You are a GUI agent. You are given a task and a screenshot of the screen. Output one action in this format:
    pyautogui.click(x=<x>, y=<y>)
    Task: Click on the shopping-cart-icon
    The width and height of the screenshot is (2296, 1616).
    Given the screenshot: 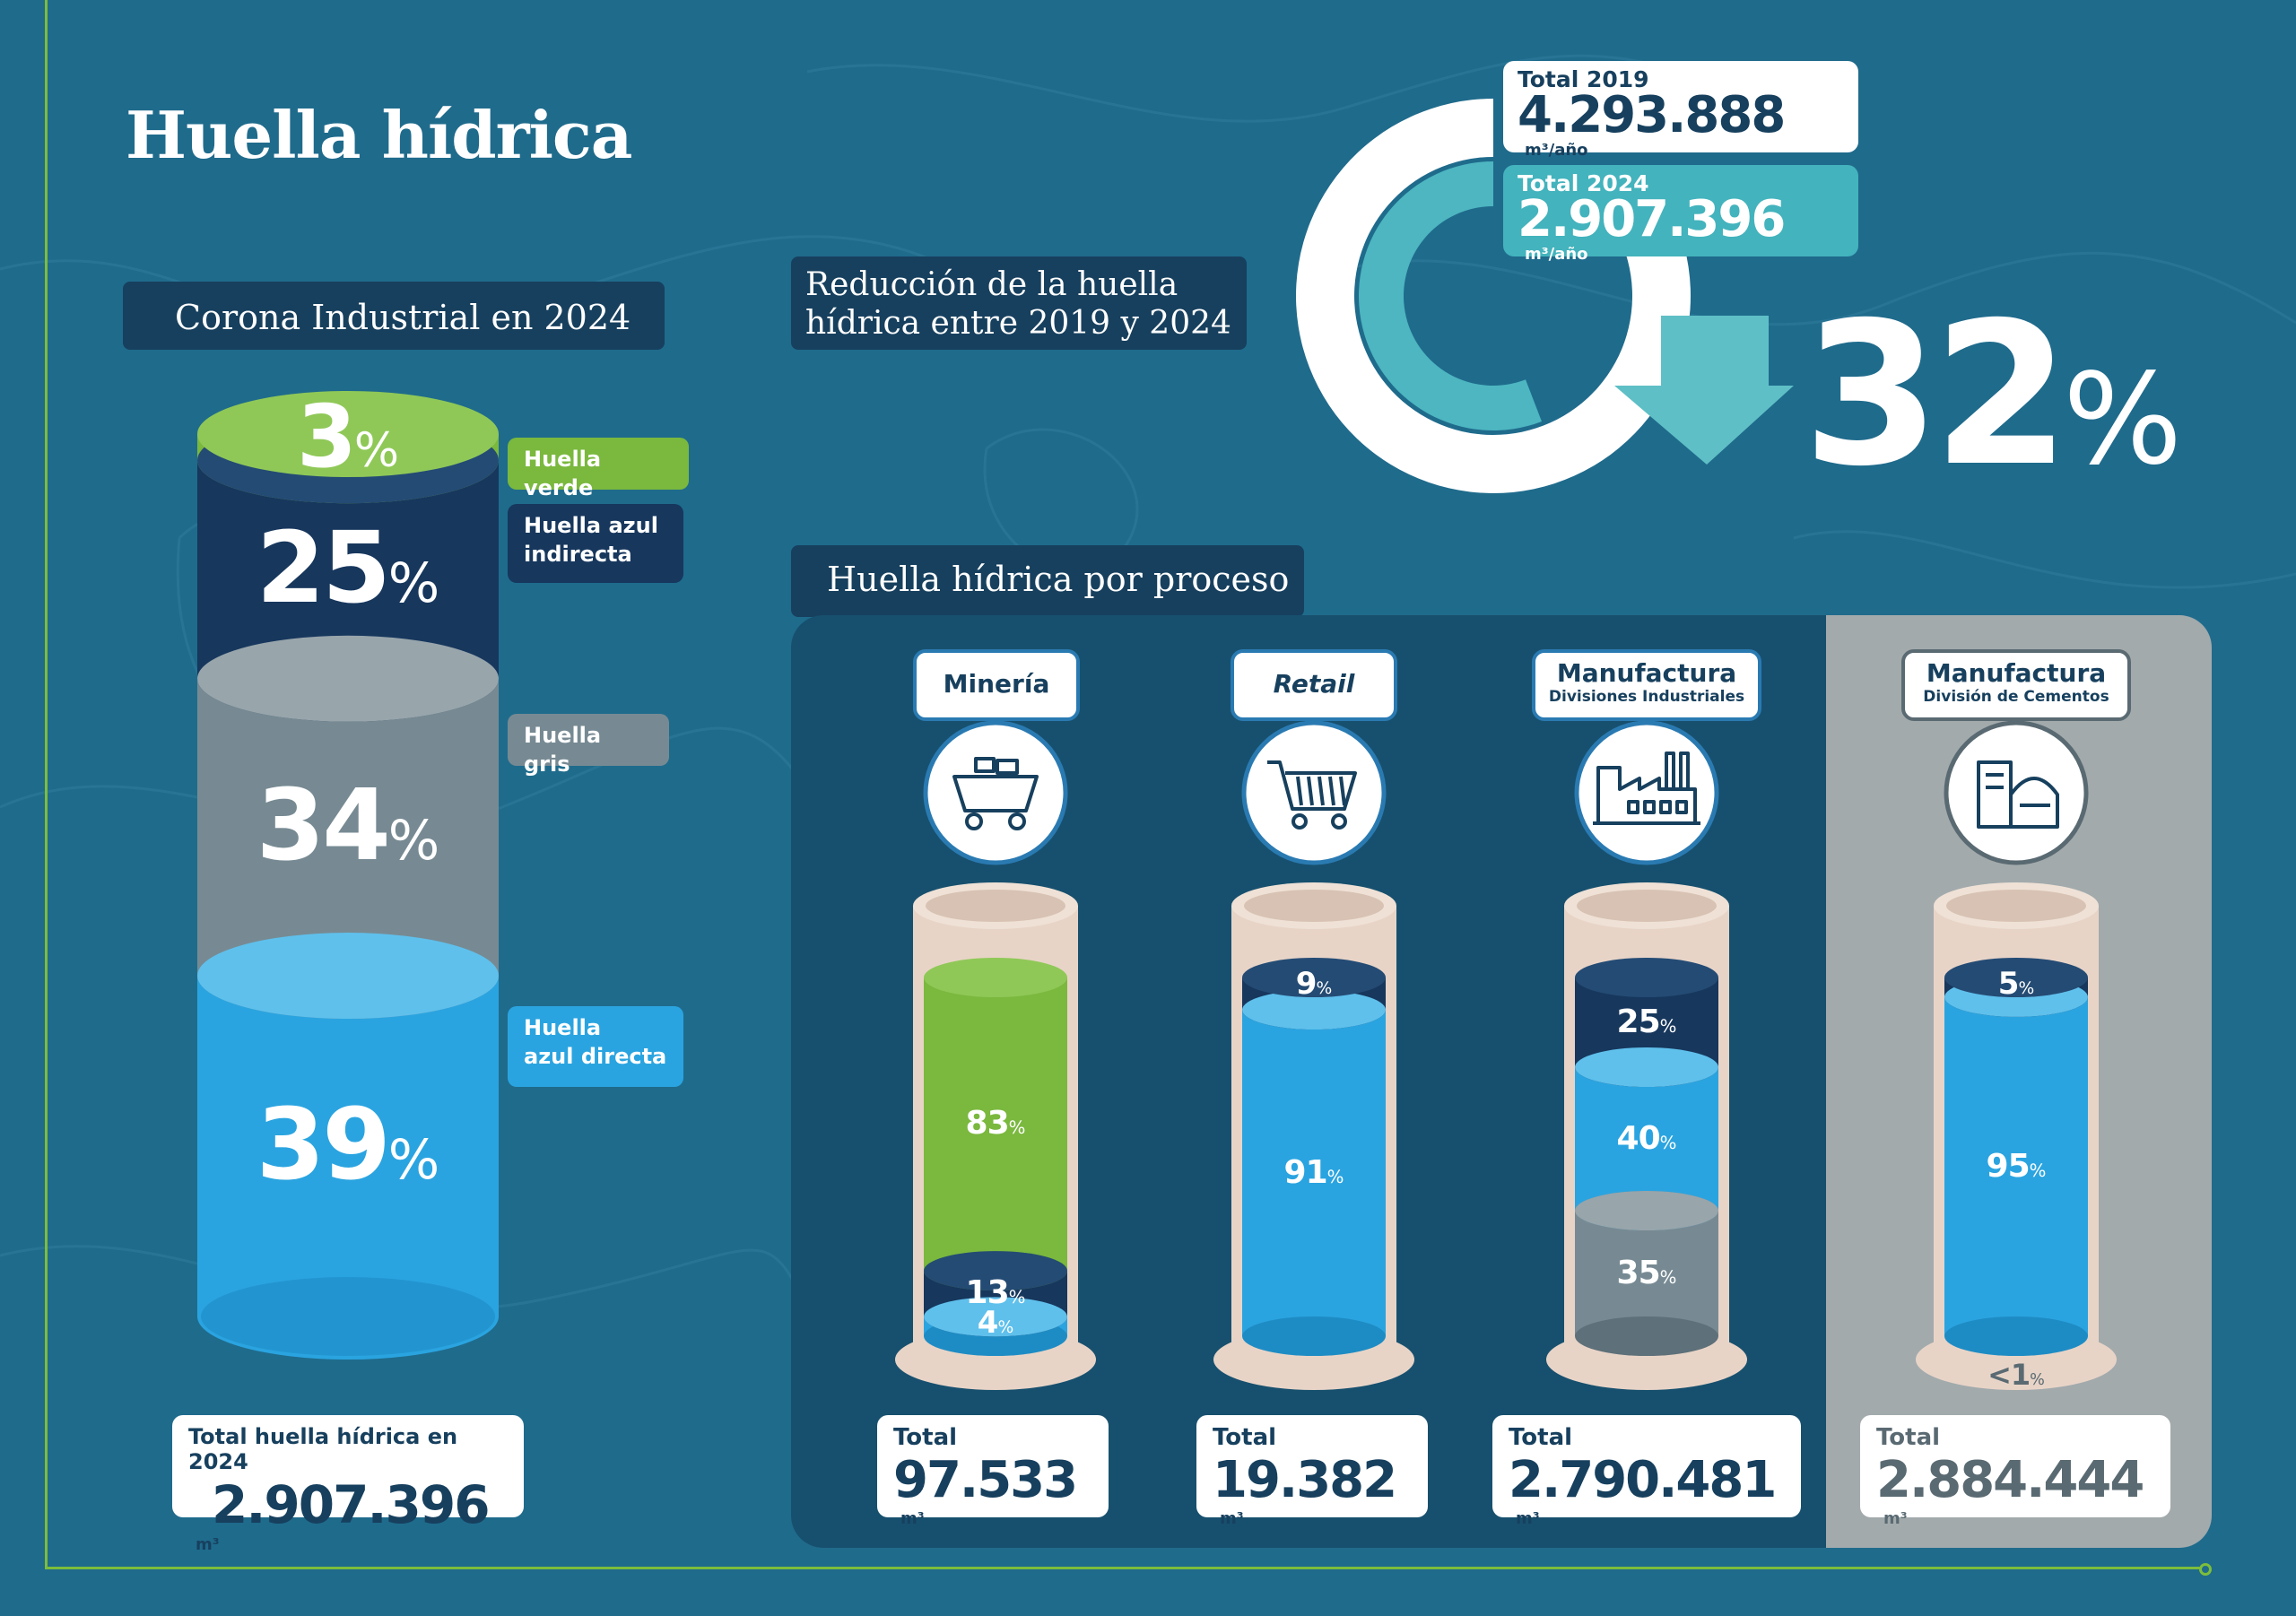 What is the action you would take?
    pyautogui.click(x=1312, y=795)
    